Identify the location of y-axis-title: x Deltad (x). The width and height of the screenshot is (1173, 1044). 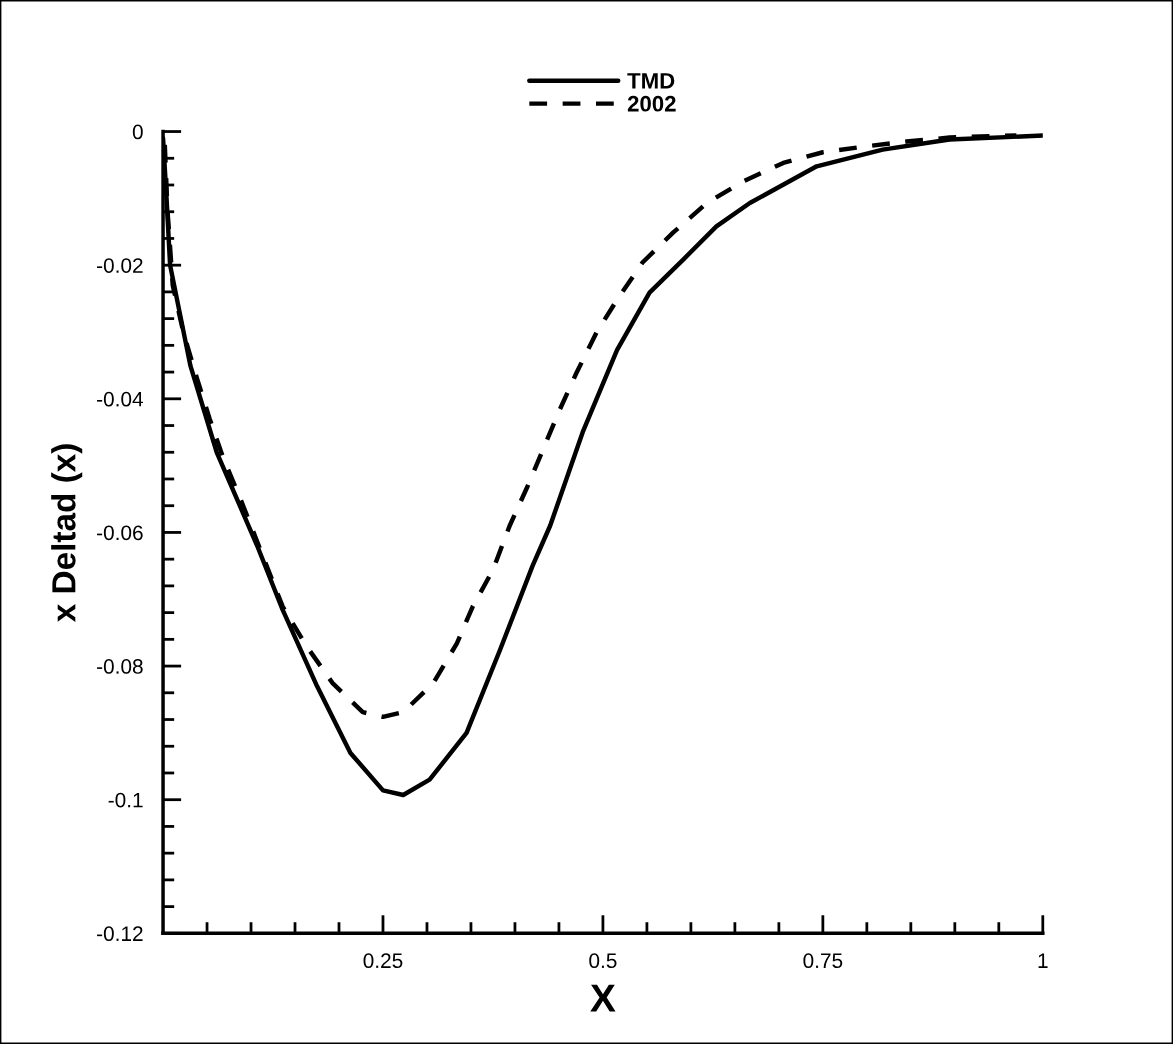
(67, 533).